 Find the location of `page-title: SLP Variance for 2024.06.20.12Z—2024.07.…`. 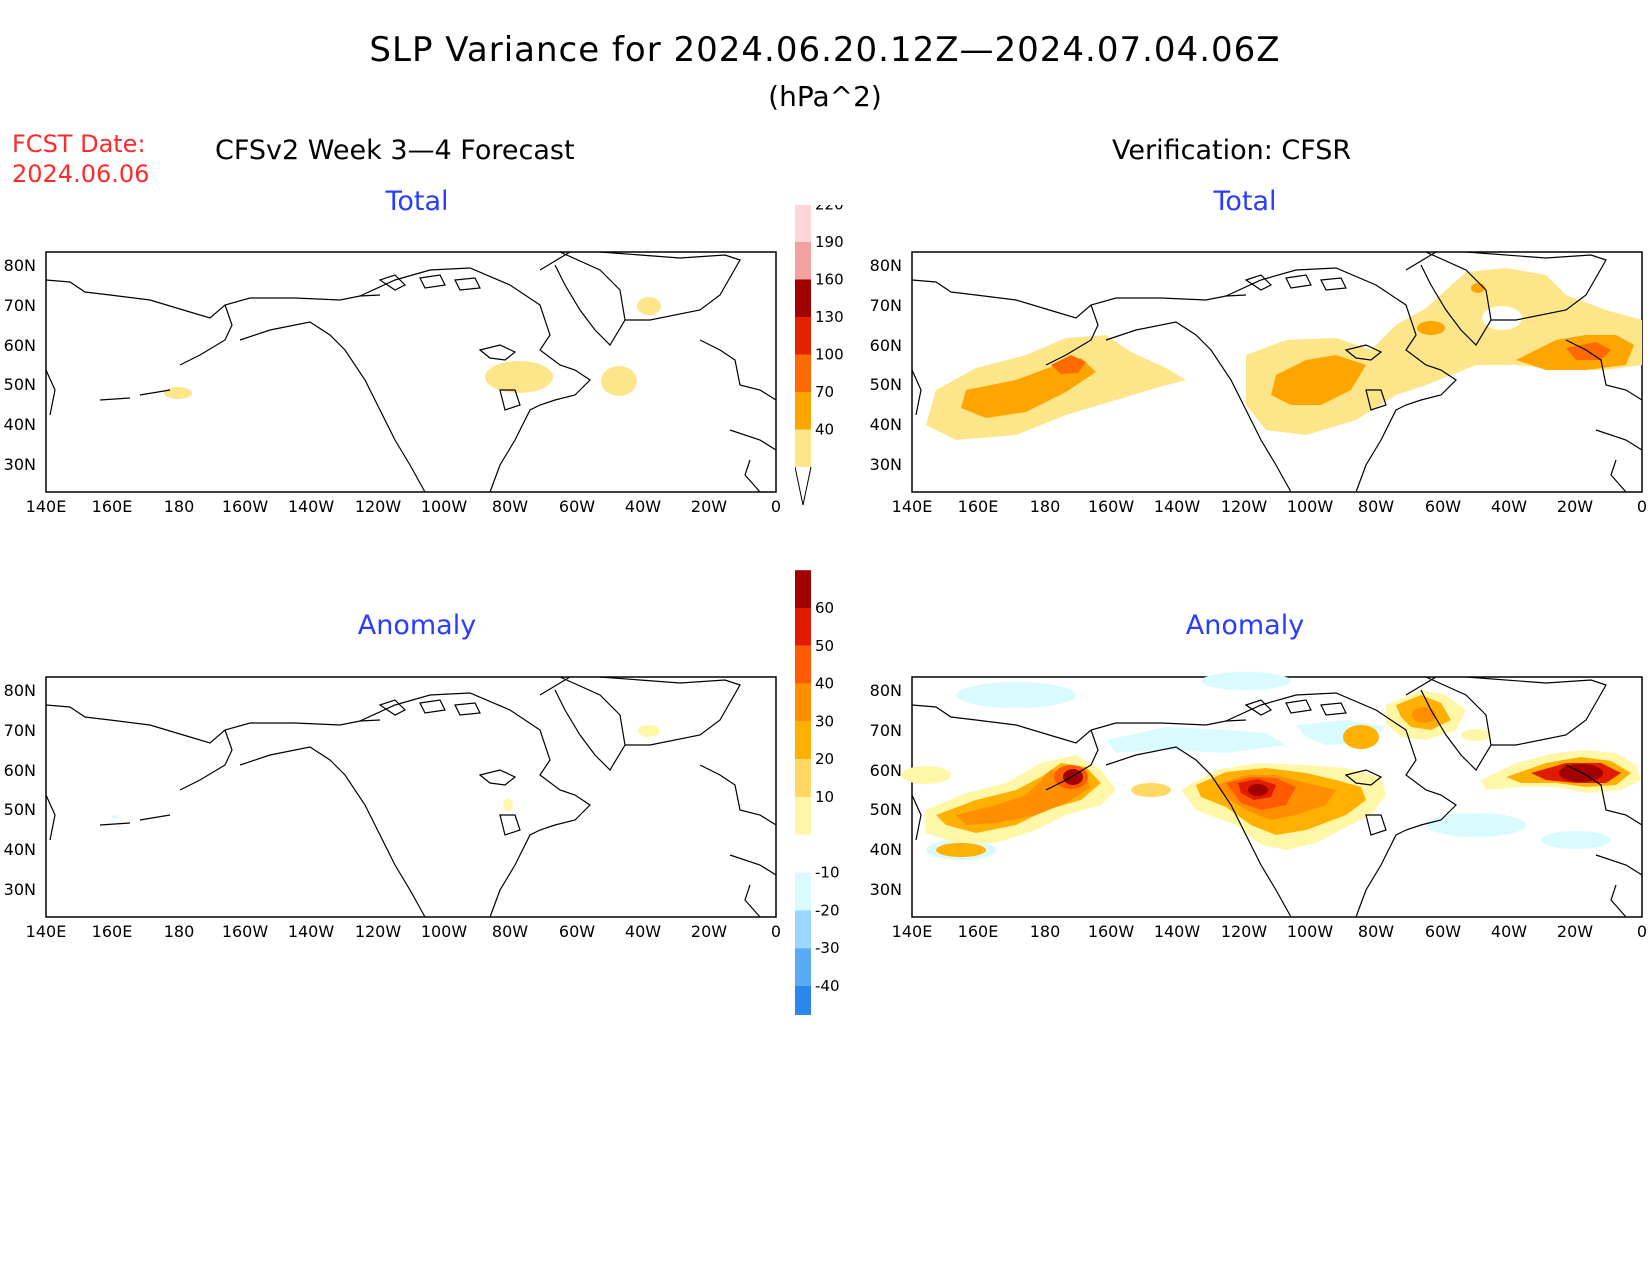

page-title: SLP Variance for 2024.06.20.12Z—2024.07.… is located at coordinates (825, 50).